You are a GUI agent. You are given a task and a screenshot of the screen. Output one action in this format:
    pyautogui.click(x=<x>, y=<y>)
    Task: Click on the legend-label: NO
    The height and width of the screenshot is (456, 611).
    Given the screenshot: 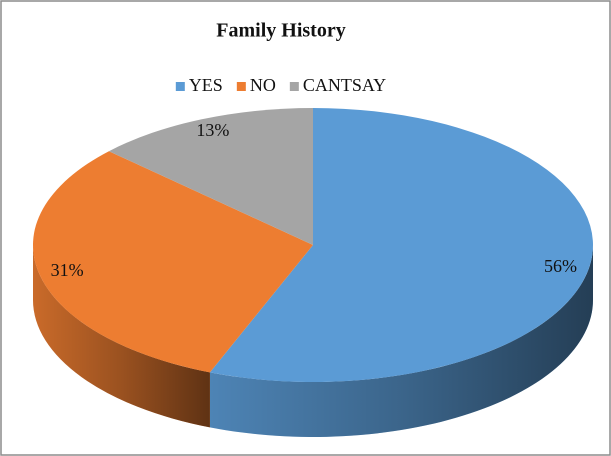 What is the action you would take?
    pyautogui.click(x=263, y=85)
    